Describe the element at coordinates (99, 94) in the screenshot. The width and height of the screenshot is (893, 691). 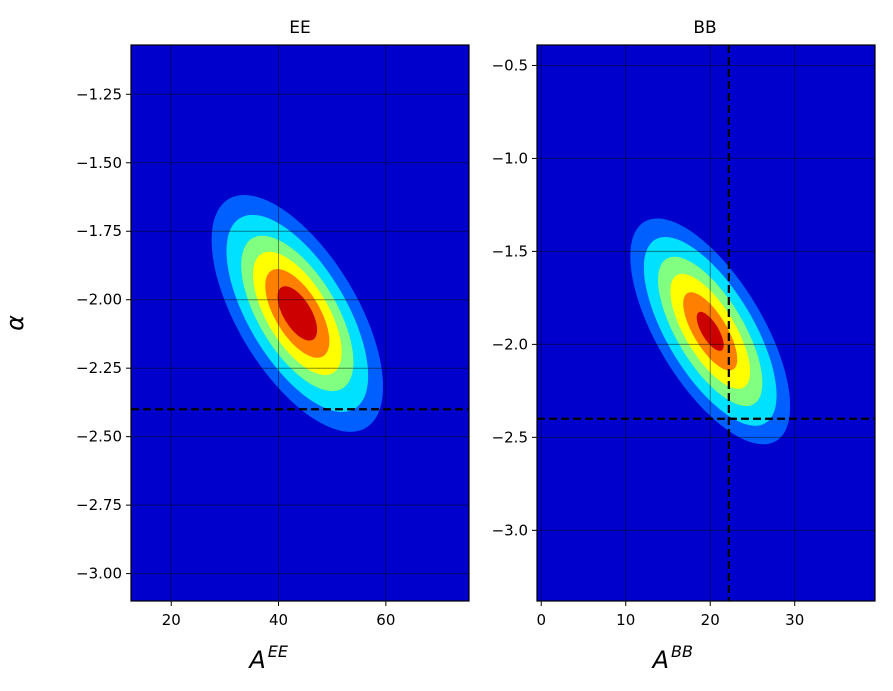
I see `y-tick-label: −1.25` at that location.